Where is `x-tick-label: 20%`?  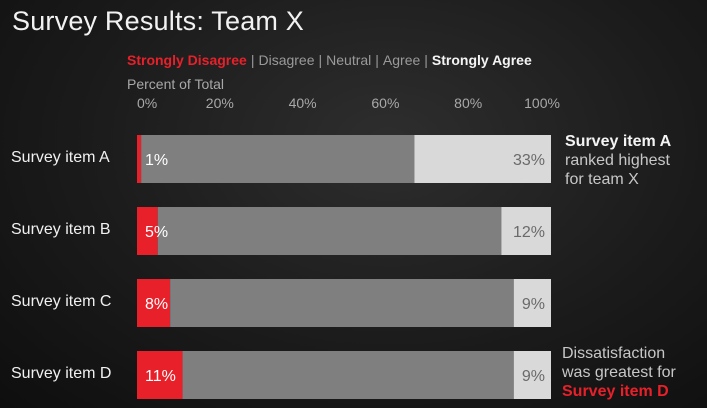 x-tick-label: 20% is located at coordinates (219, 103).